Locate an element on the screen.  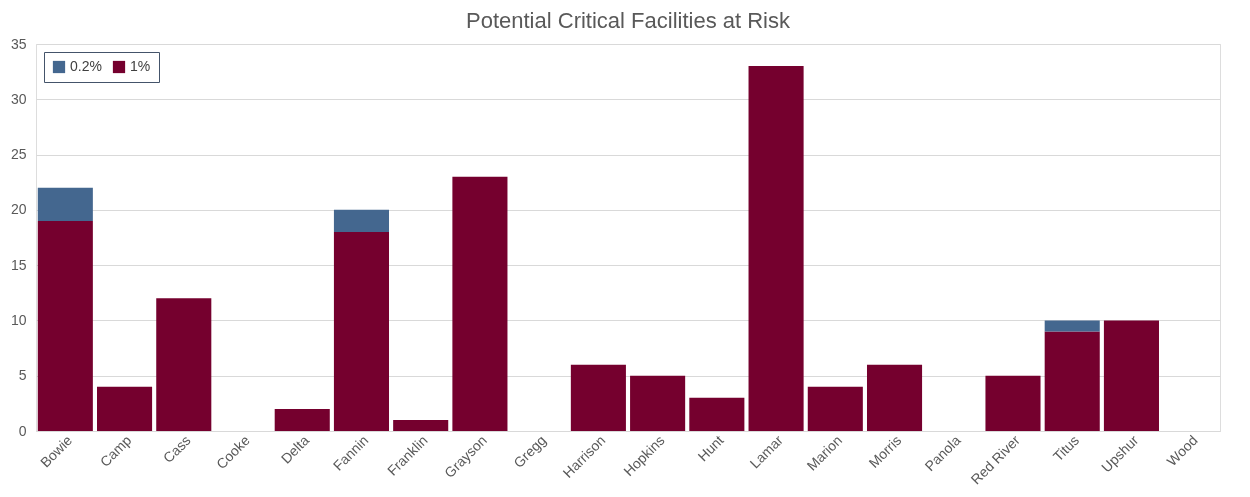
y-tick-label: 25 is located at coordinates (18, 154).